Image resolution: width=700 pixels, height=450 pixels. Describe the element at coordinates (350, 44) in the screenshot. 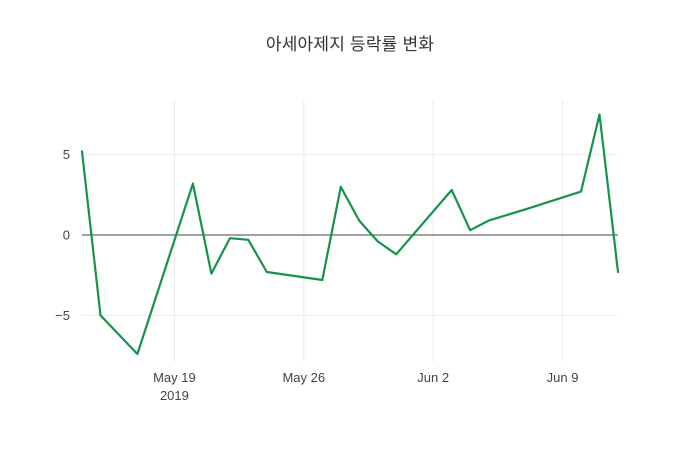

I see `chart-title: 아세아제지 등락률 변화` at that location.